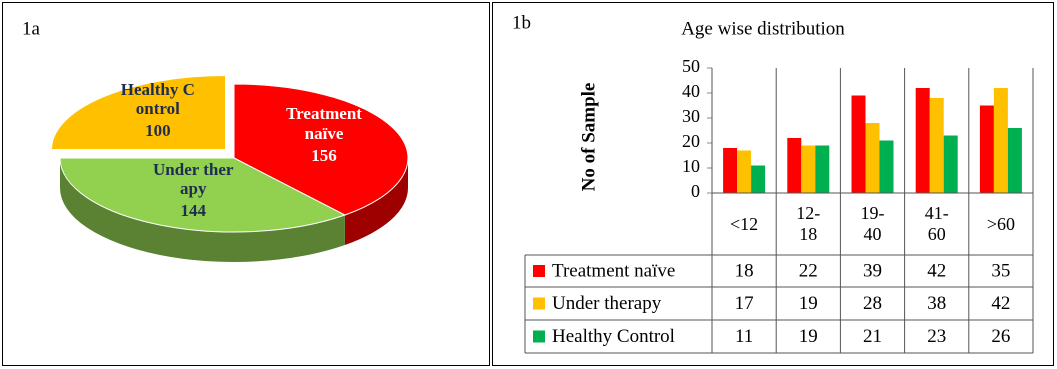 This screenshot has height=369, width=1057. I want to click on y-tick-label: 40, so click(691, 91).